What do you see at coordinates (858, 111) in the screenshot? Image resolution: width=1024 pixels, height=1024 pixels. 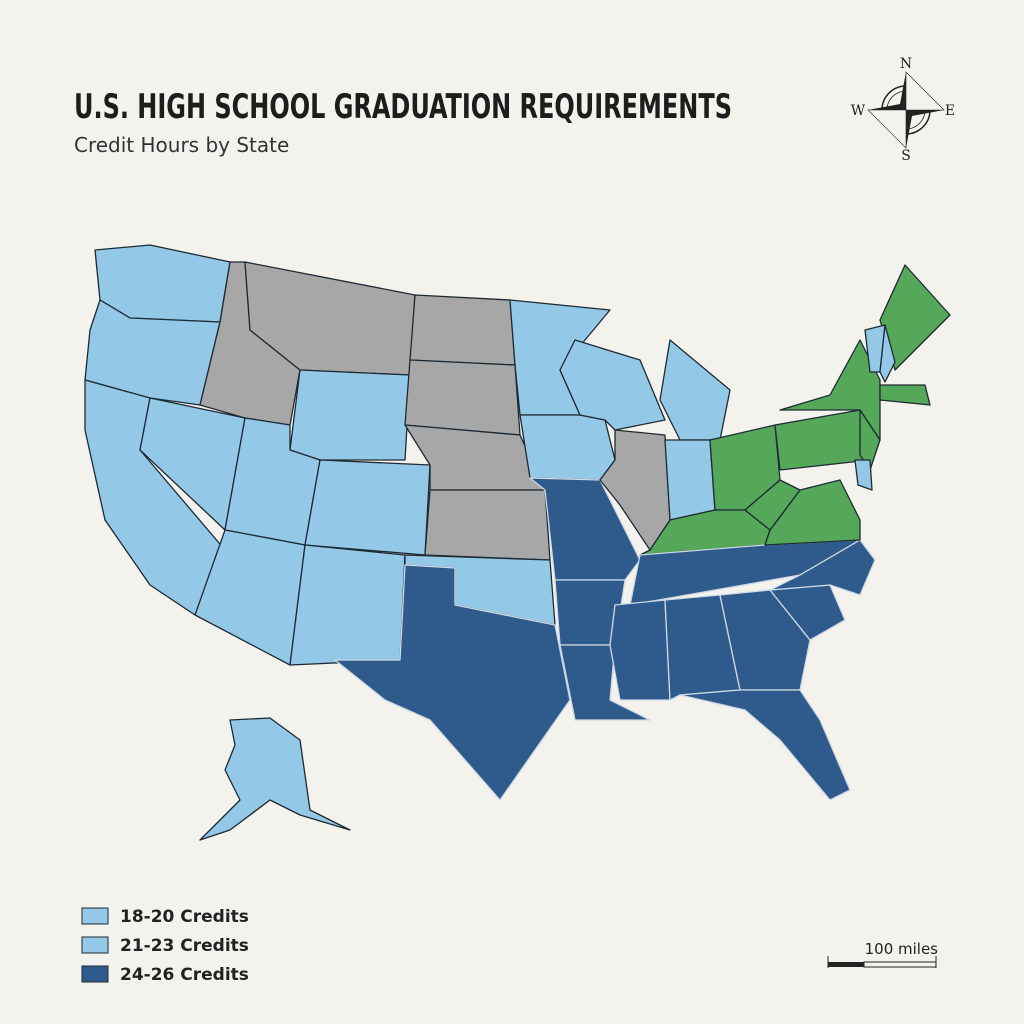 I see `compass-w: W` at bounding box center [858, 111].